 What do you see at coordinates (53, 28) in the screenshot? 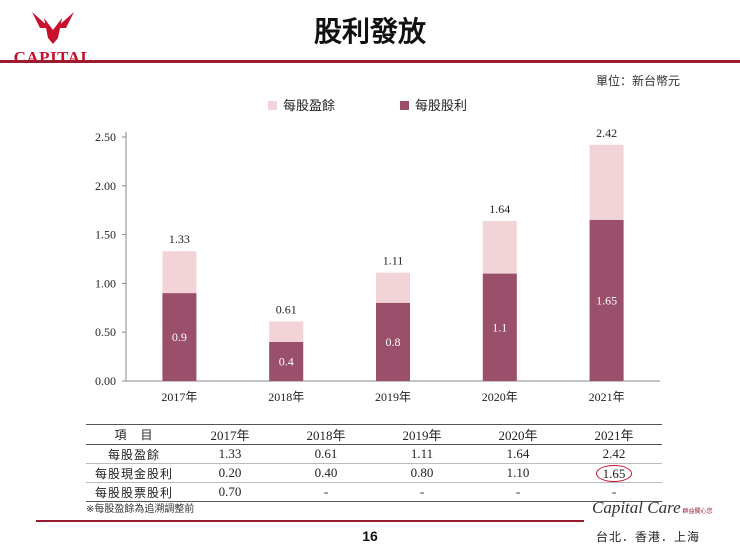
I see `logo-bird-icon` at bounding box center [53, 28].